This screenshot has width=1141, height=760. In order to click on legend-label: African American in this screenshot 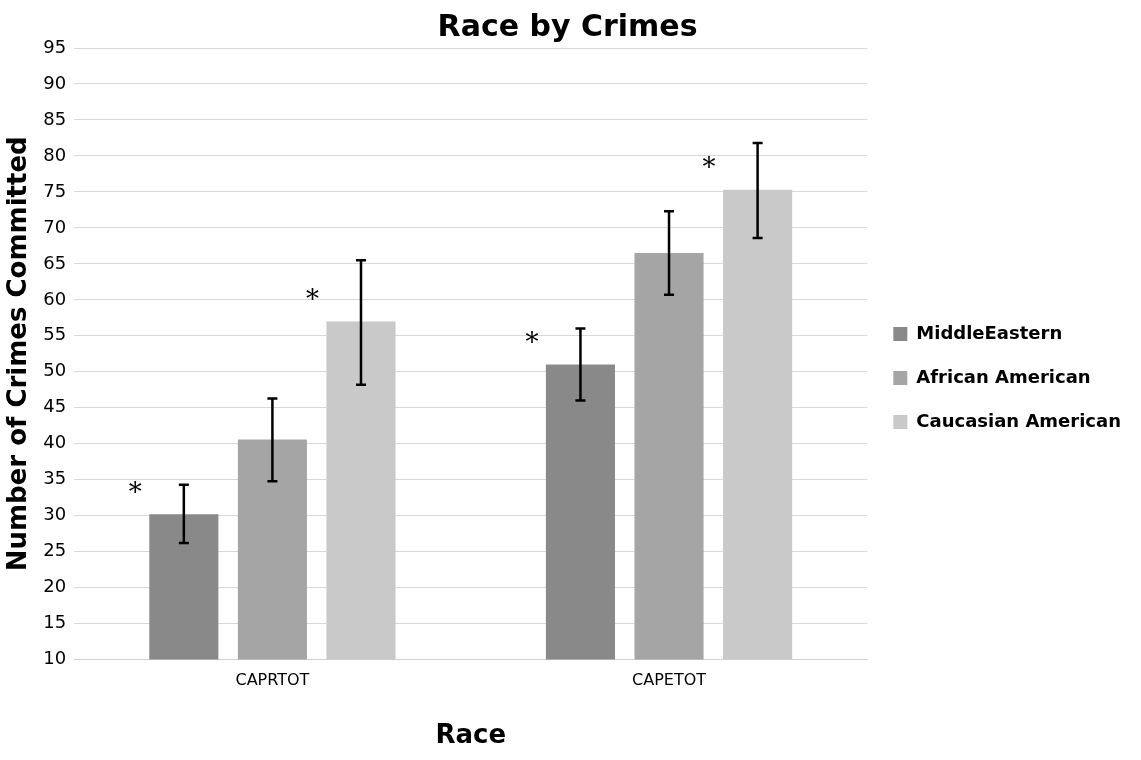, I will do `click(1003, 376)`.